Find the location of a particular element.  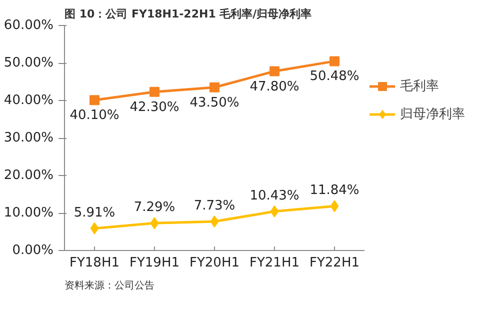

data-label: 10.43% is located at coordinates (275, 196).